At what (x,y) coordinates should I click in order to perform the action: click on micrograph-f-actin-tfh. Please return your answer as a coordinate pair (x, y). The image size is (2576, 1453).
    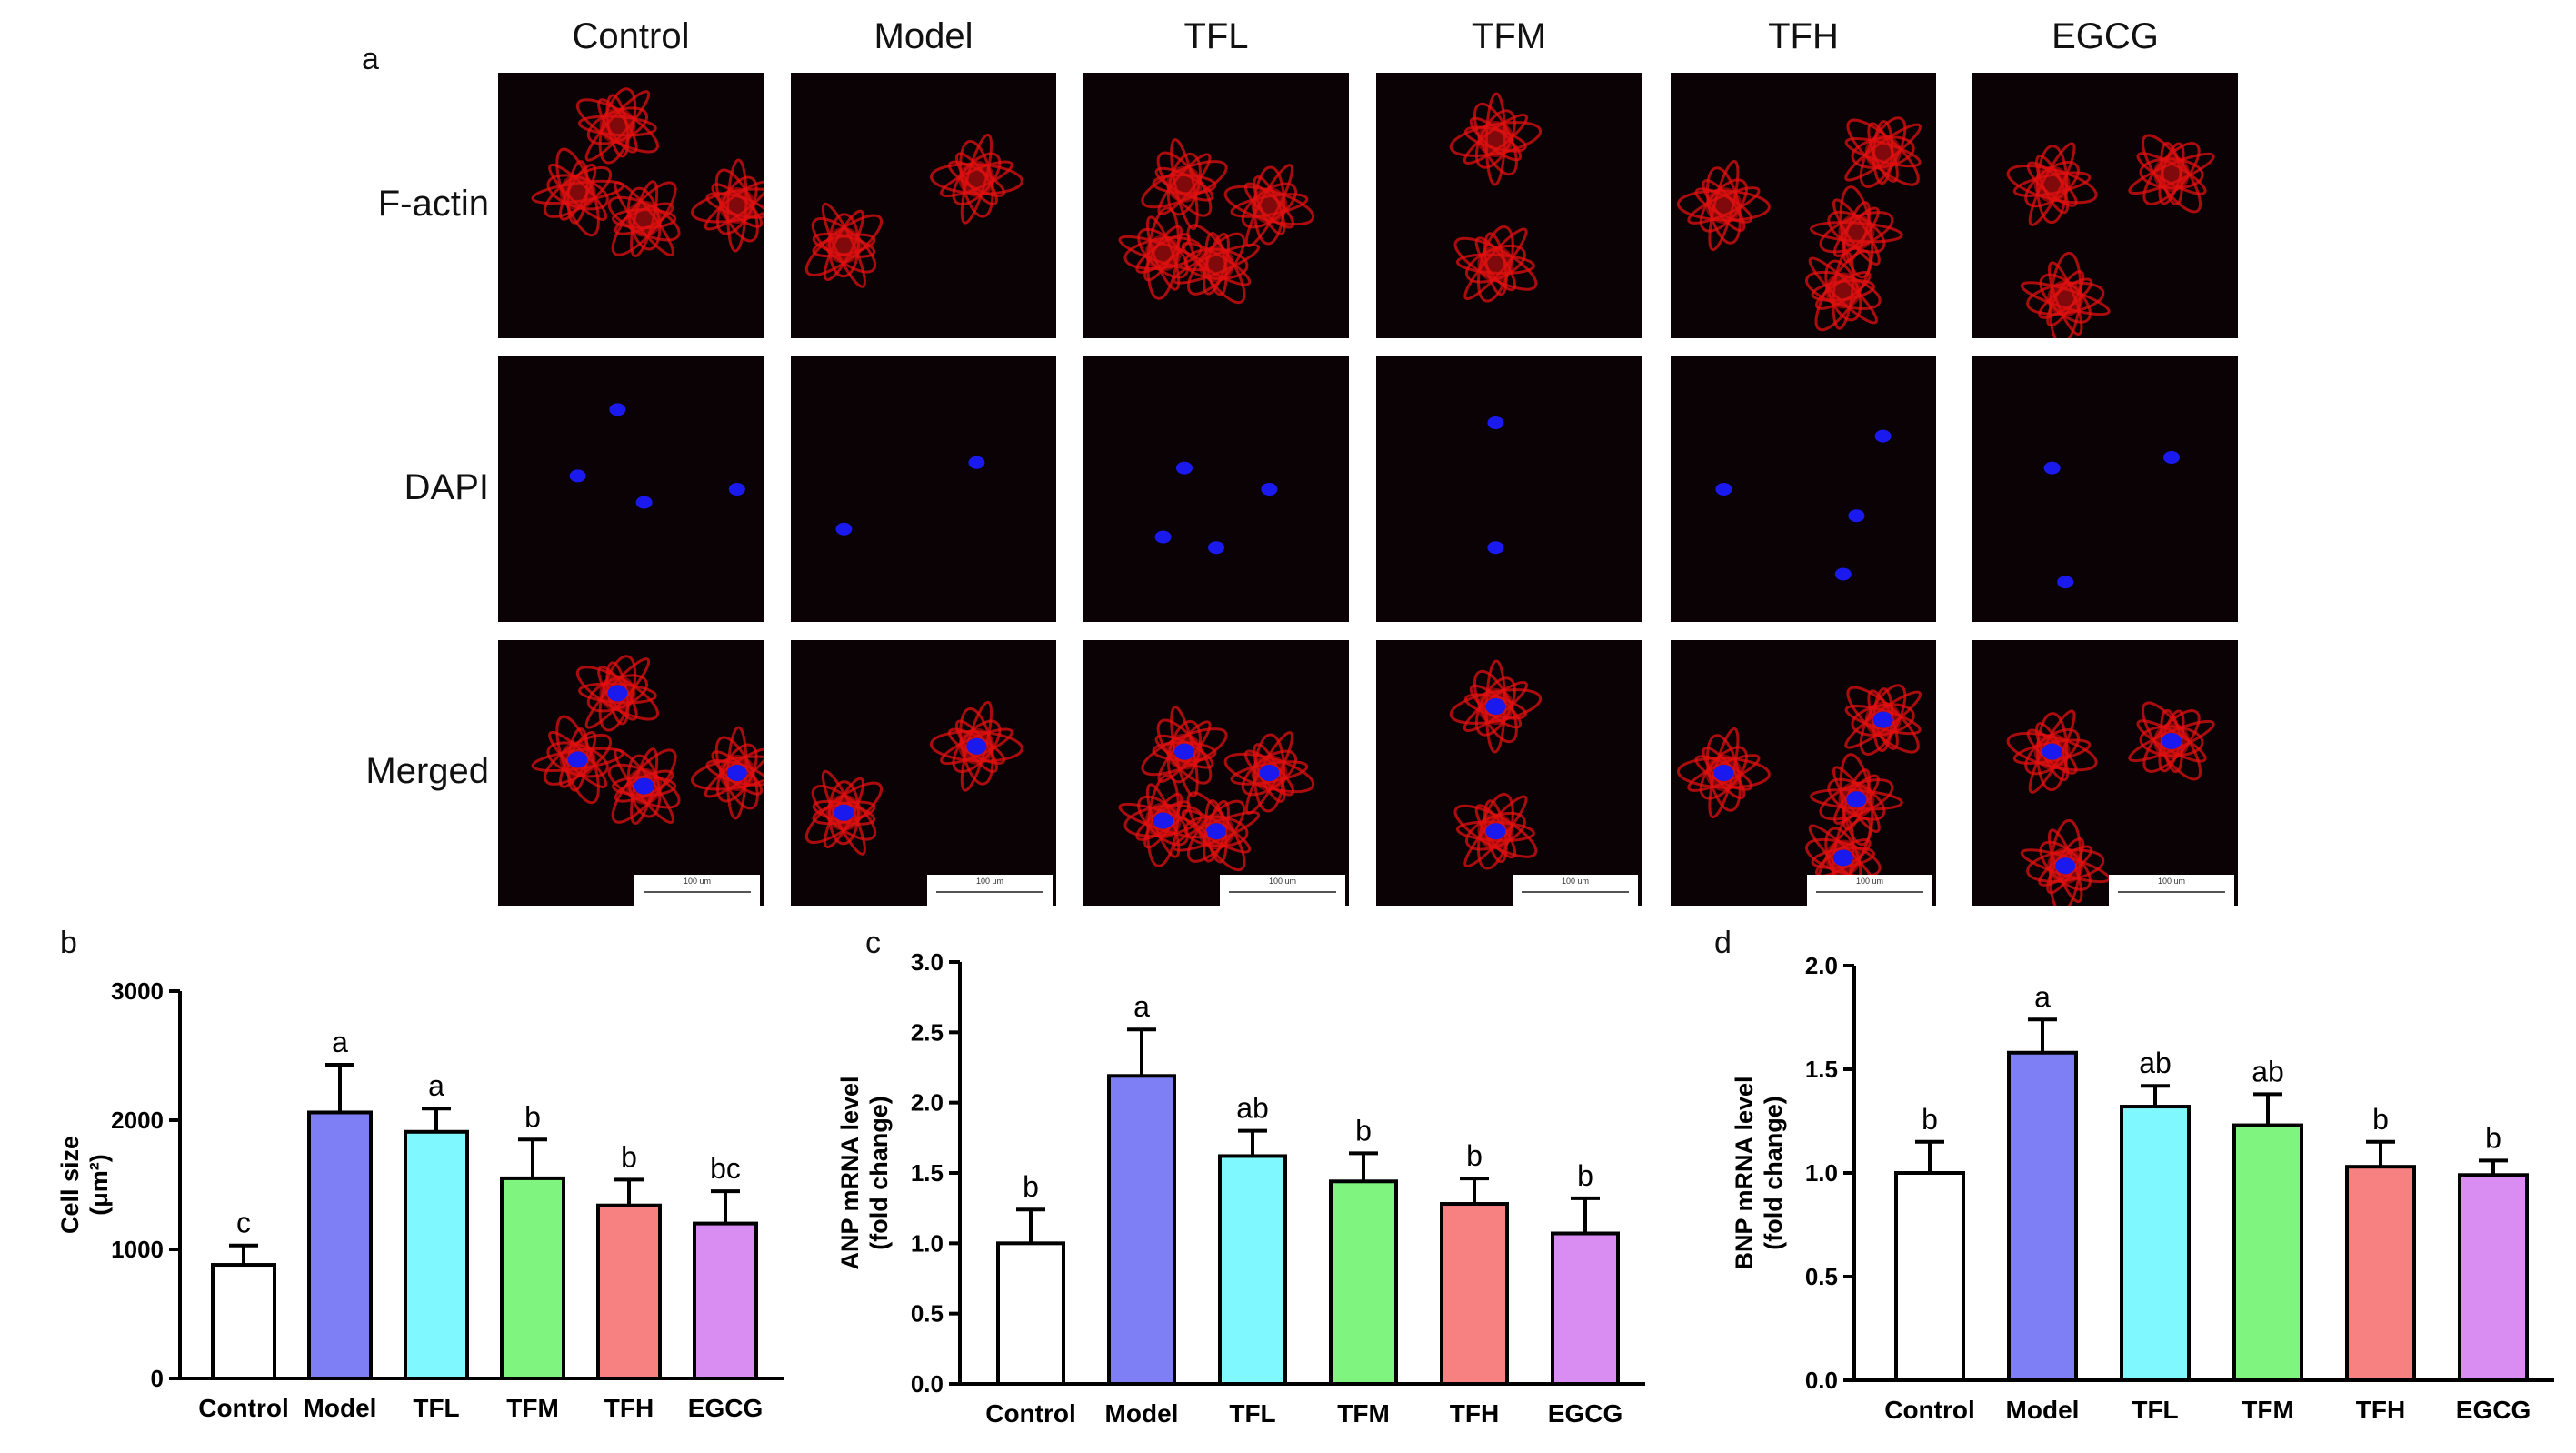
    Looking at the image, I should click on (1803, 205).